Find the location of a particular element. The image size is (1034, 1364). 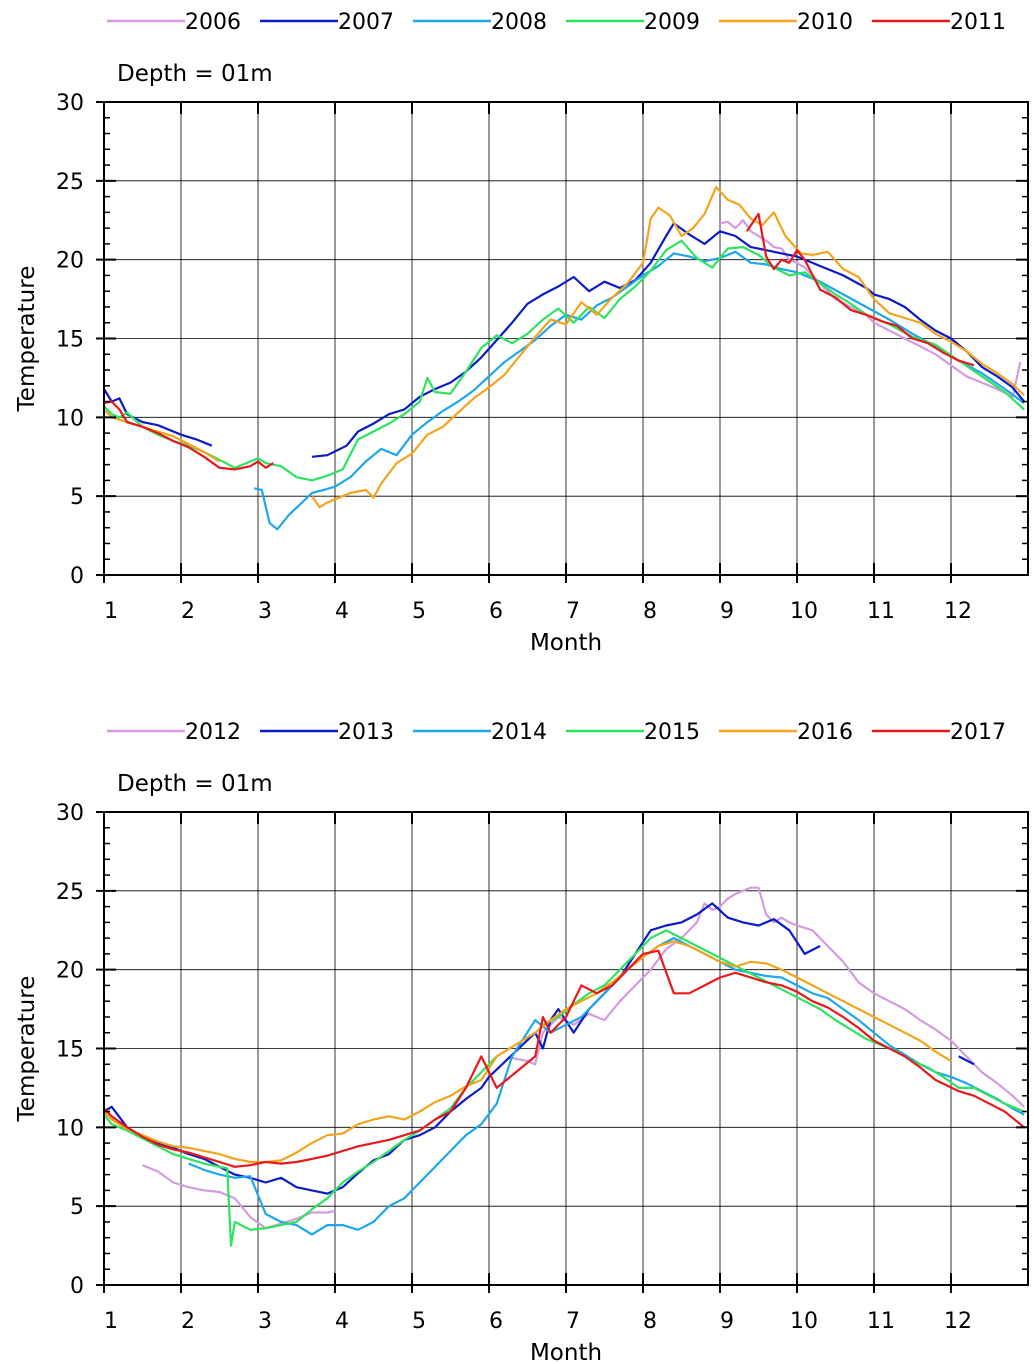

legend-item: 2014 is located at coordinates (480, 732).